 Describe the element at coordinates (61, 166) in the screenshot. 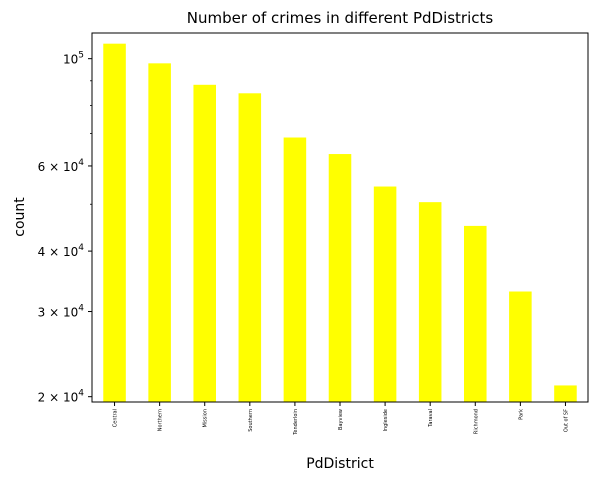

I see `y-tick-label: 6 × 104` at that location.